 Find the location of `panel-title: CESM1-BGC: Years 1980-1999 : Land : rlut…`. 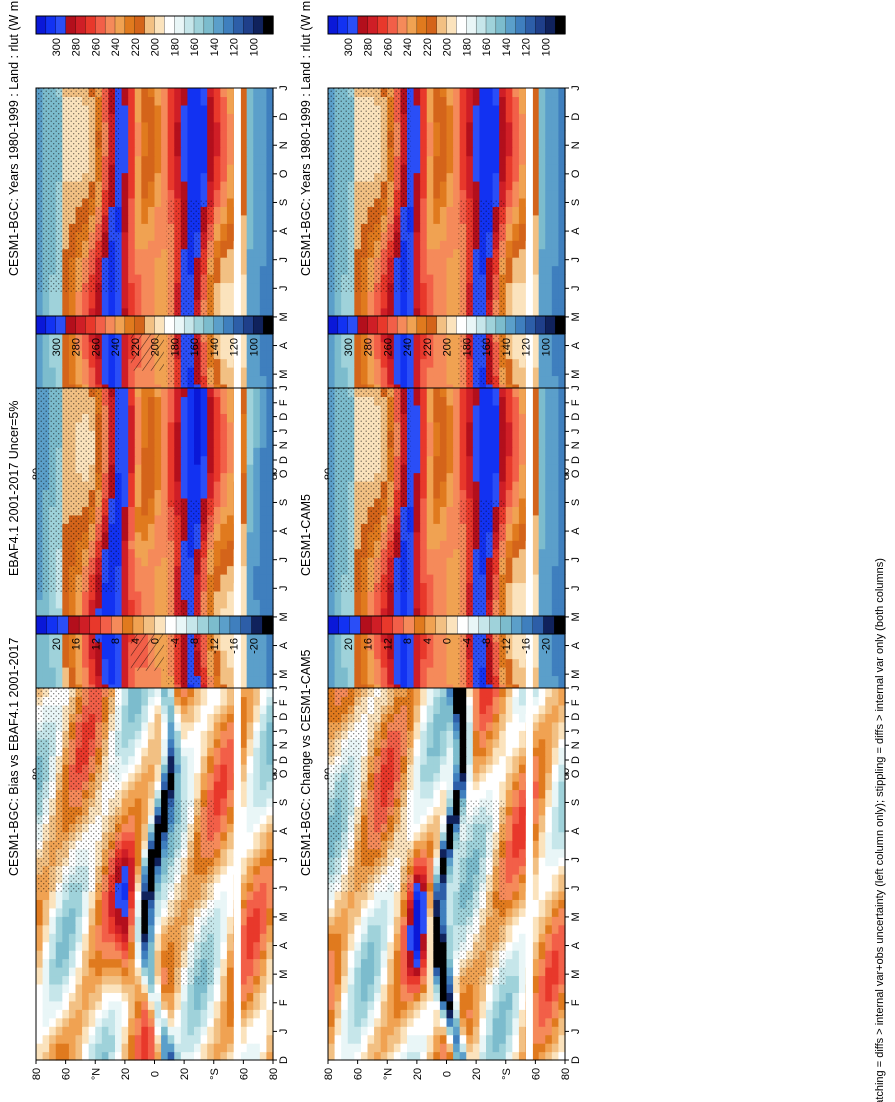

panel-title: CESM1-BGC: Years 1980-1999 : Land : rlut… is located at coordinates (14, 138).